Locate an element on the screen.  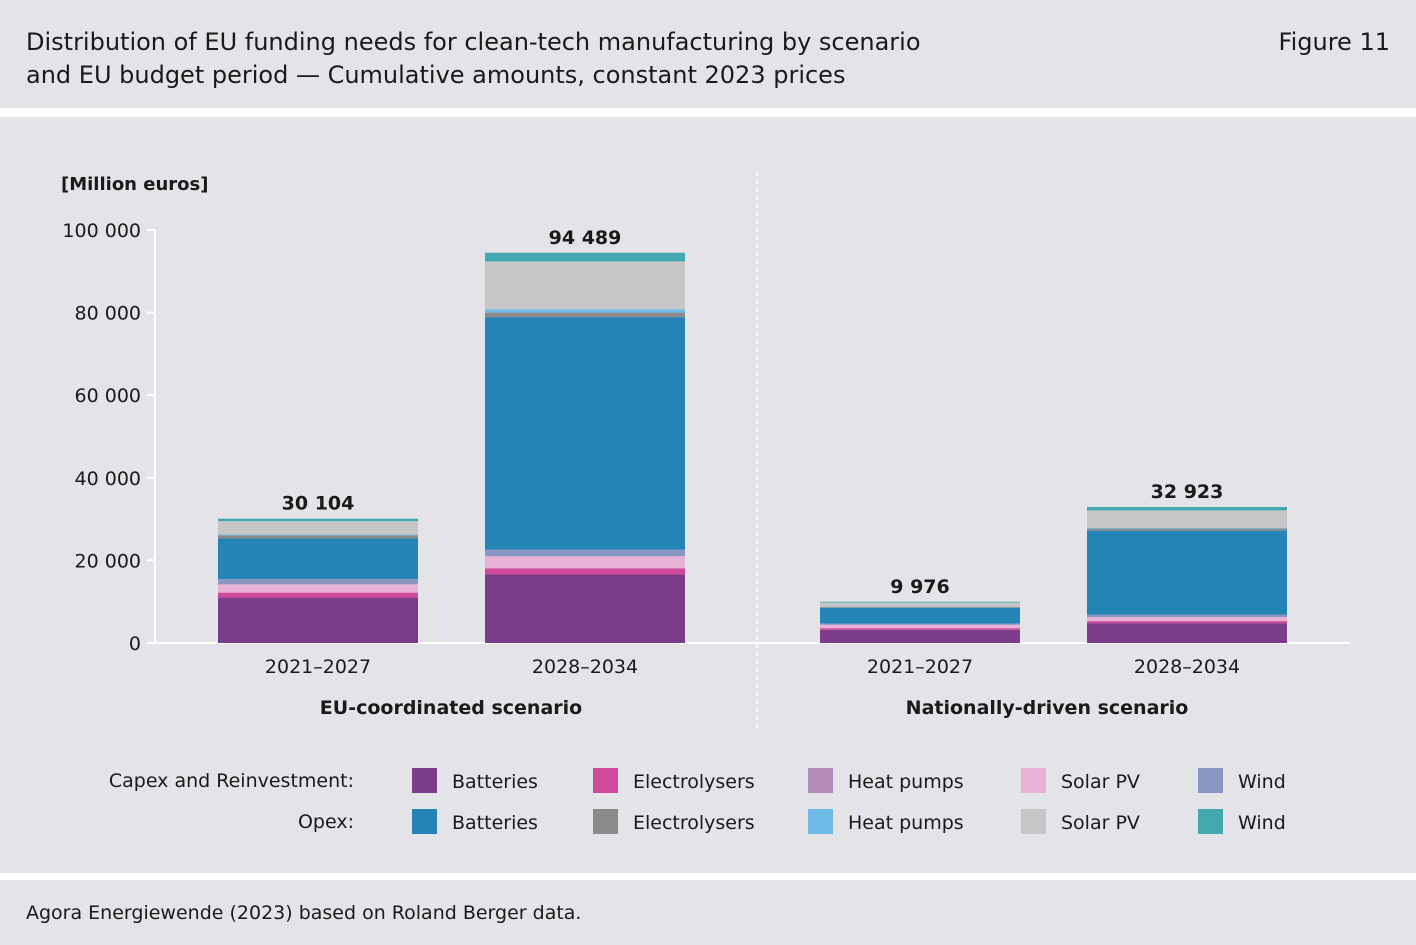
bar-total-label: 94 489 is located at coordinates (585, 238).